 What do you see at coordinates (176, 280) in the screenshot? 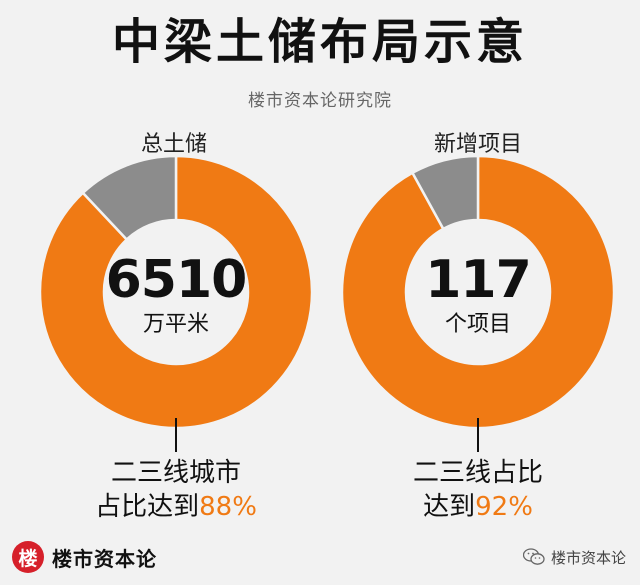
I see `center-value-total-land: 6510` at bounding box center [176, 280].